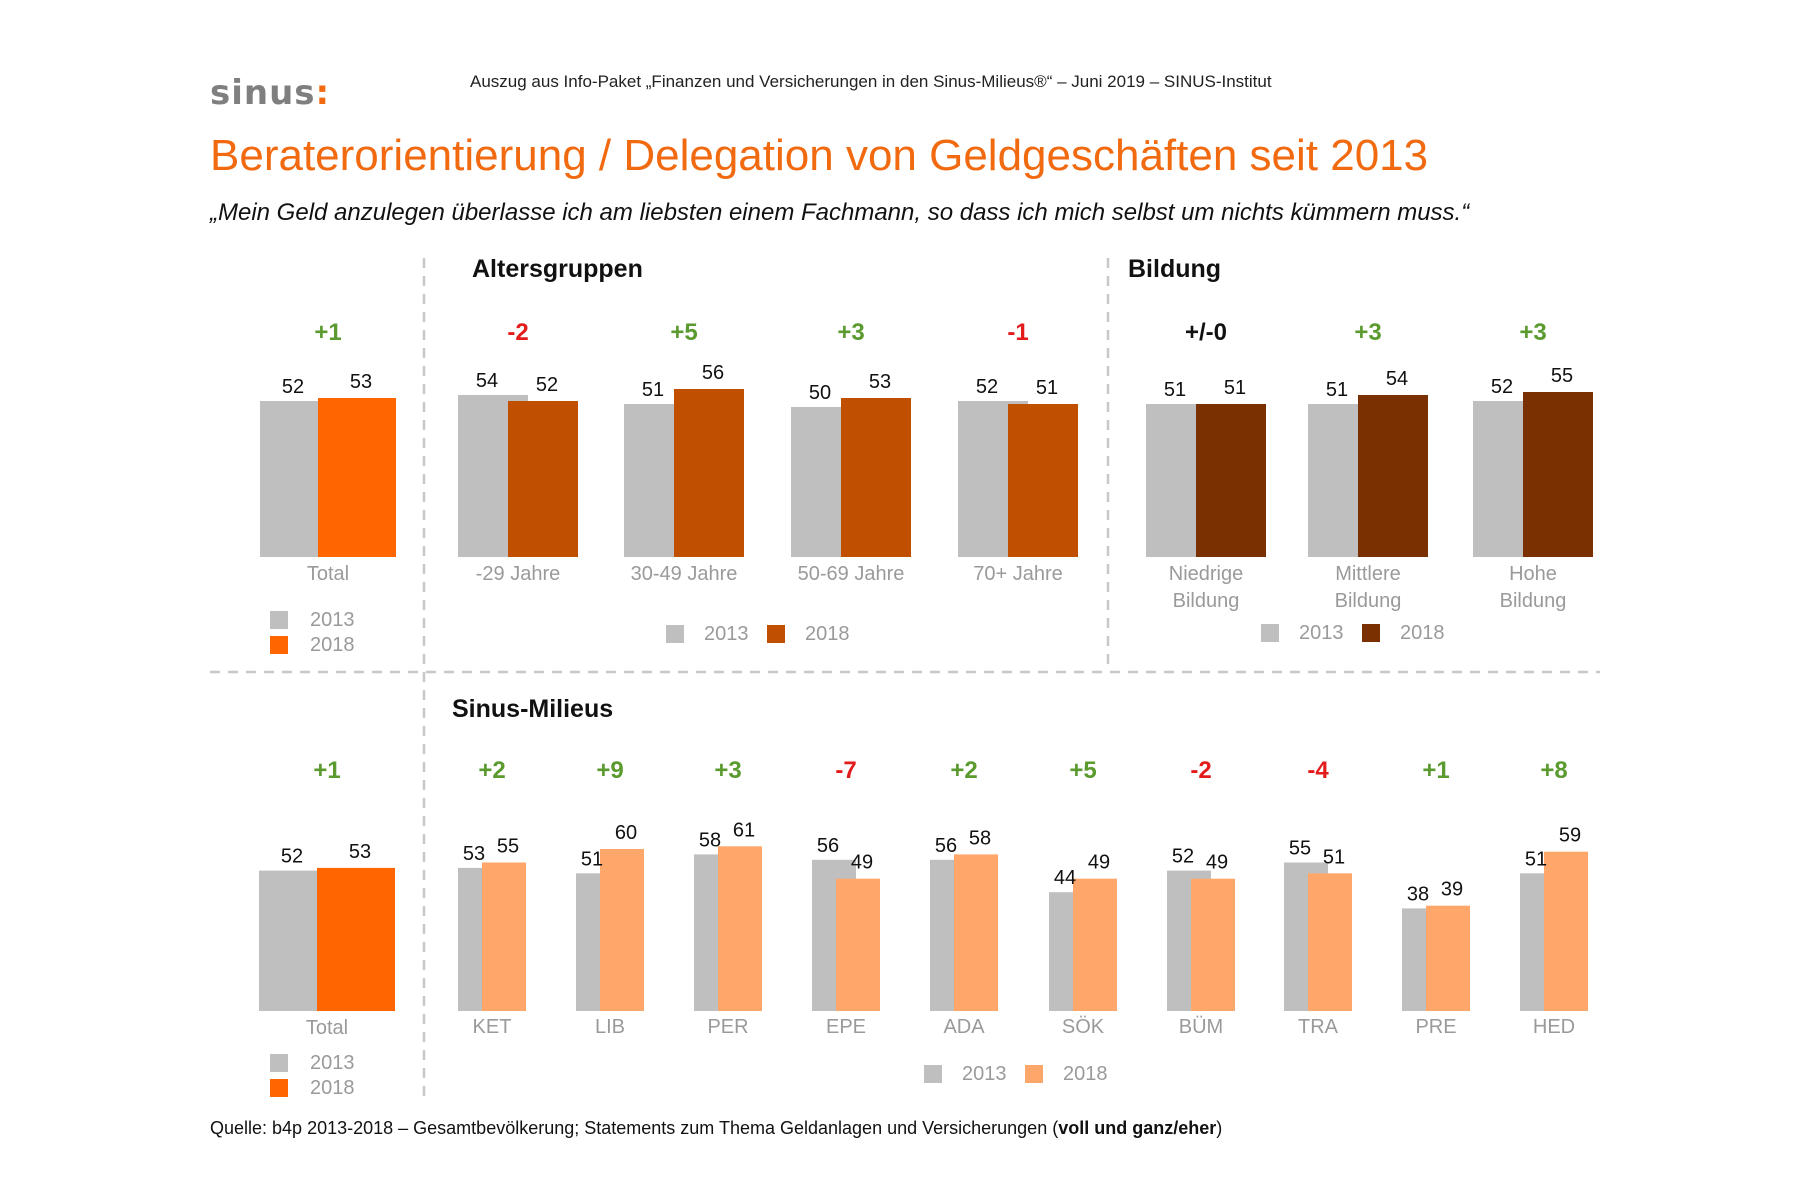  Describe the element at coordinates (1397, 379) in the screenshot. I see `education-label-2018: 54` at that location.